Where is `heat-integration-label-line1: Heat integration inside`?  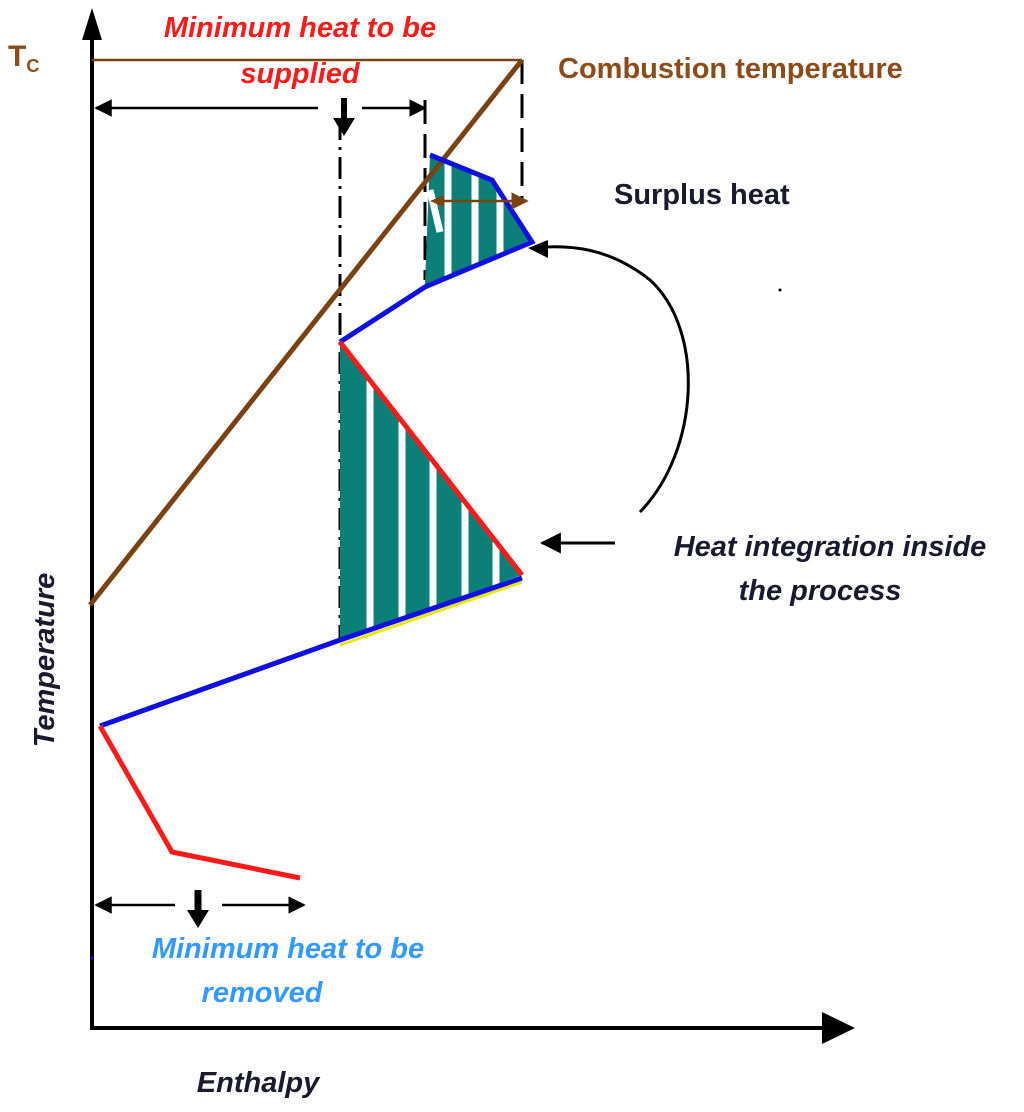 heat-integration-label-line1: Heat integration inside is located at coordinates (830, 547).